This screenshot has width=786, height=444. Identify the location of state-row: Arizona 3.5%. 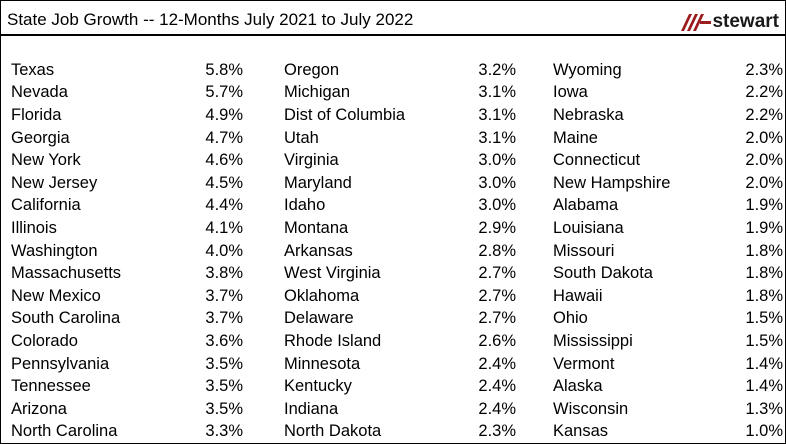
(127, 409).